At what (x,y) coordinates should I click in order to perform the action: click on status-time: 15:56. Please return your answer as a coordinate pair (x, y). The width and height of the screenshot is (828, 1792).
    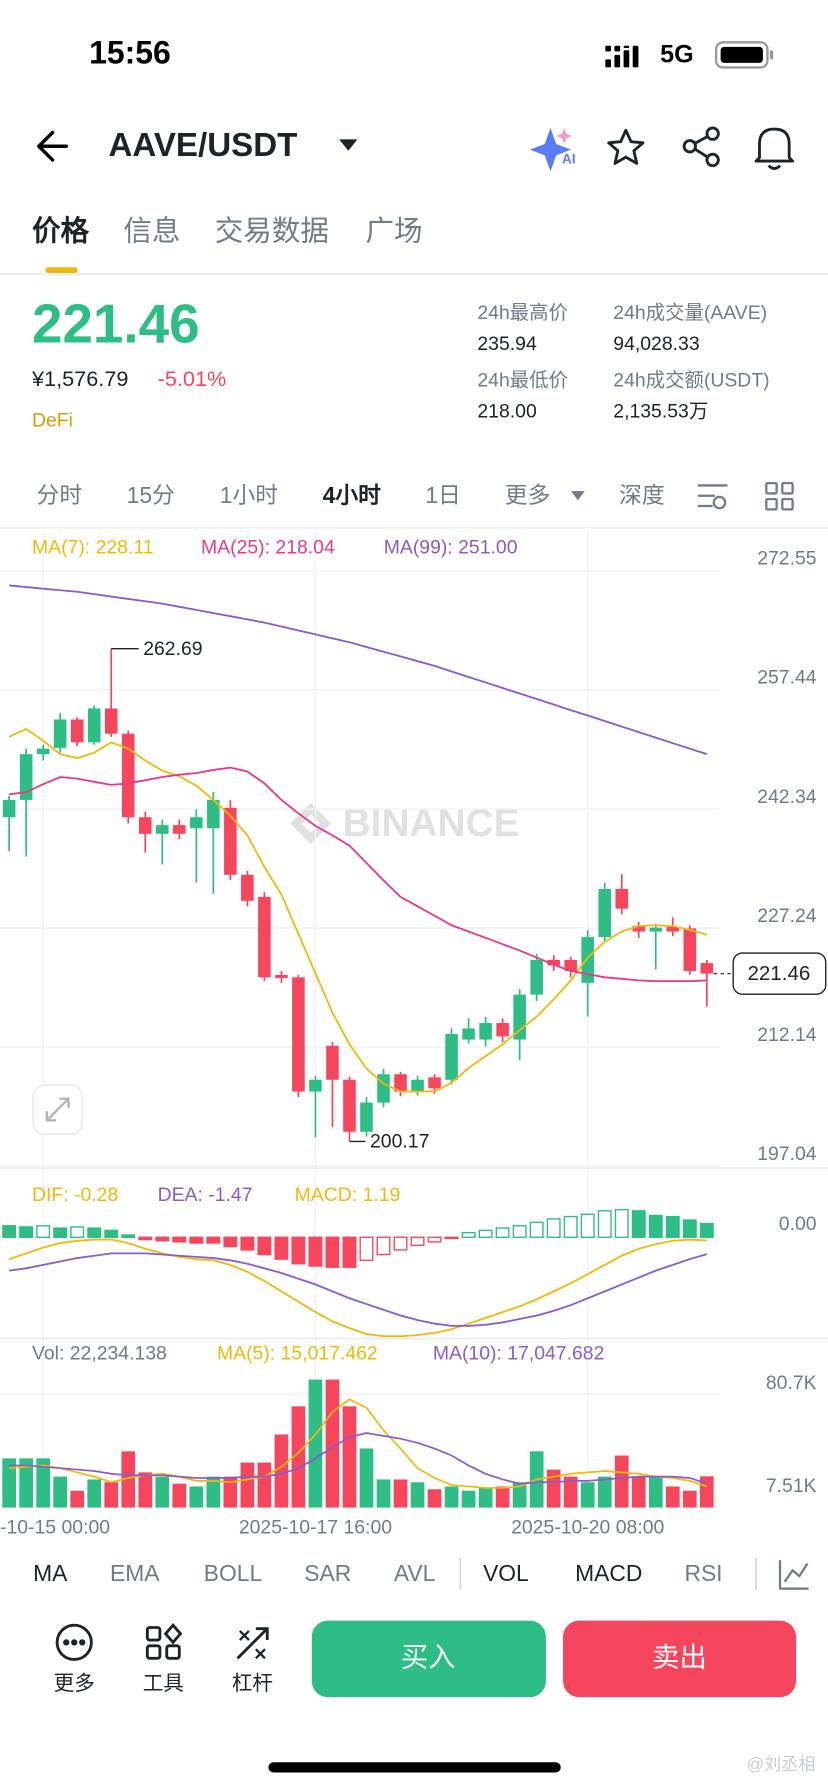
    Looking at the image, I should click on (130, 52).